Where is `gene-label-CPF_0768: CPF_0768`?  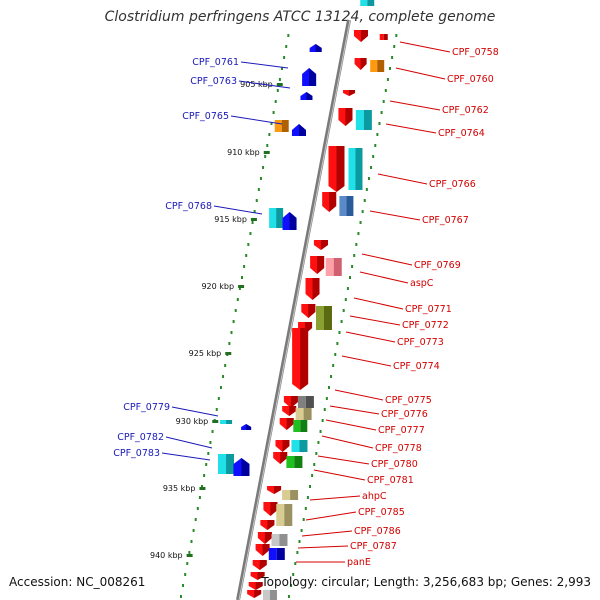
gene-label-CPF_0768: CPF_0768 is located at coordinates (214, 208).